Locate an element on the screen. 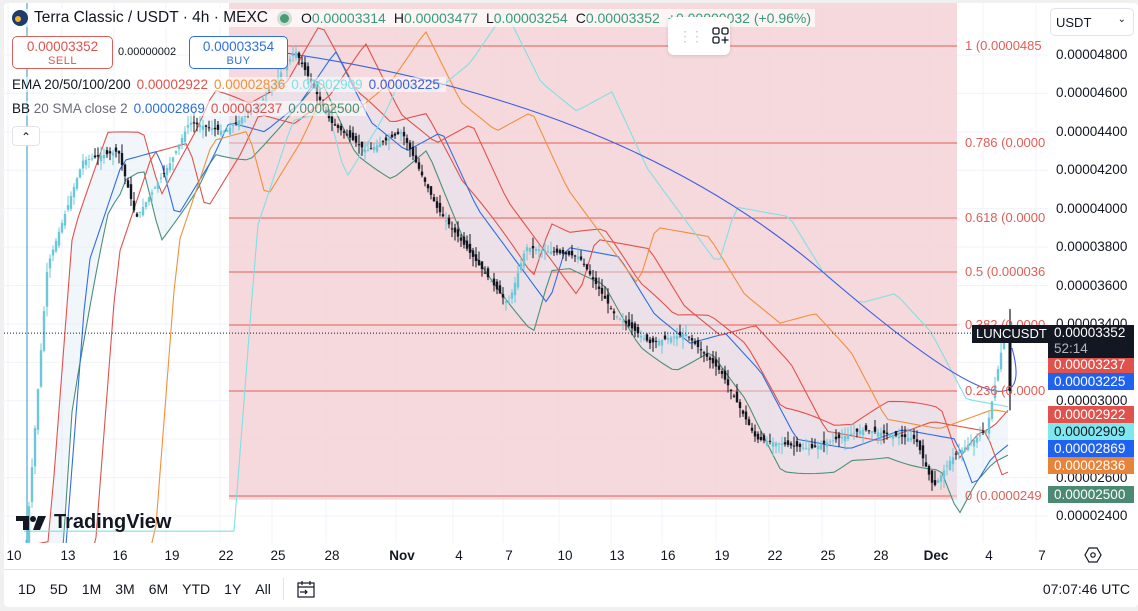 The width and height of the screenshot is (1138, 611). indicator-price-tag: 0.00002500 is located at coordinates (1091, 494).